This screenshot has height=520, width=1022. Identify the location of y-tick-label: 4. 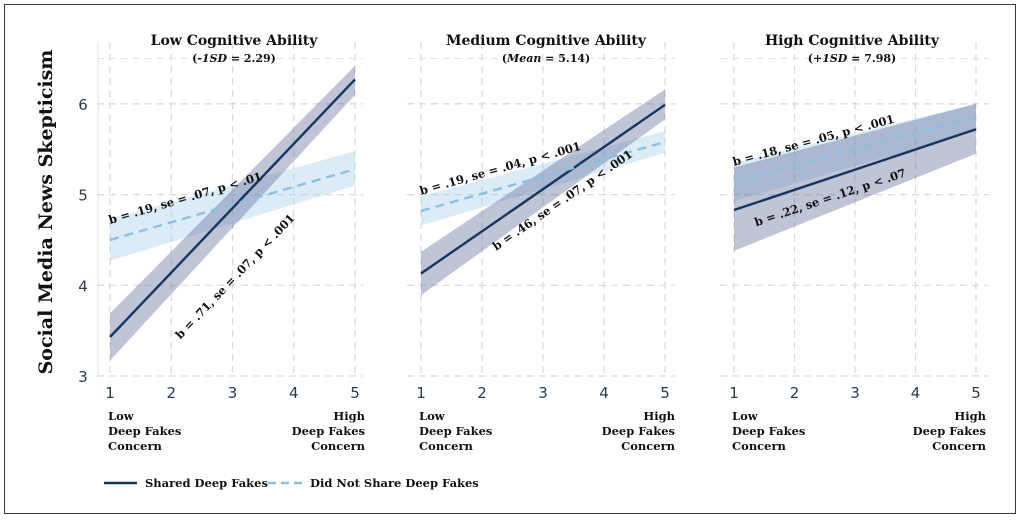
(83, 286).